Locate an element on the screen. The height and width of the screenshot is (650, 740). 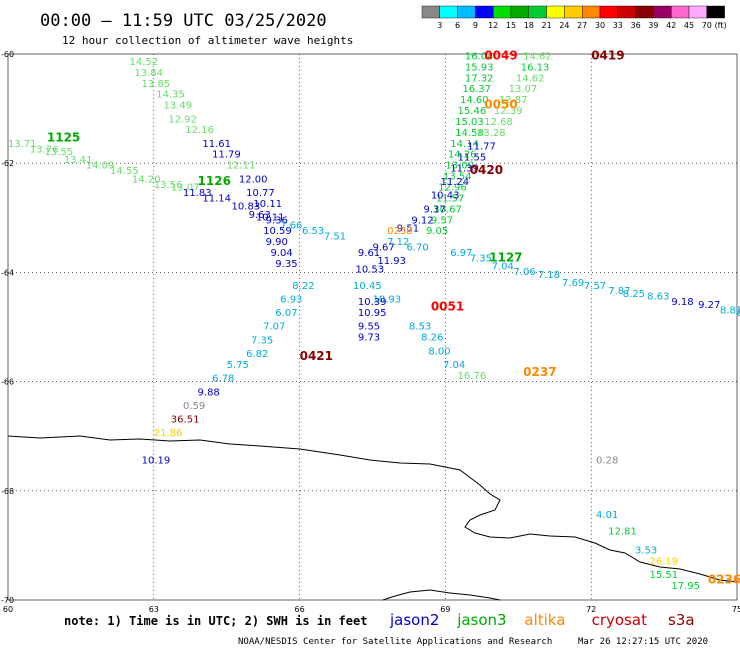
pass-label-2: 0050 is located at coordinates (500, 105).